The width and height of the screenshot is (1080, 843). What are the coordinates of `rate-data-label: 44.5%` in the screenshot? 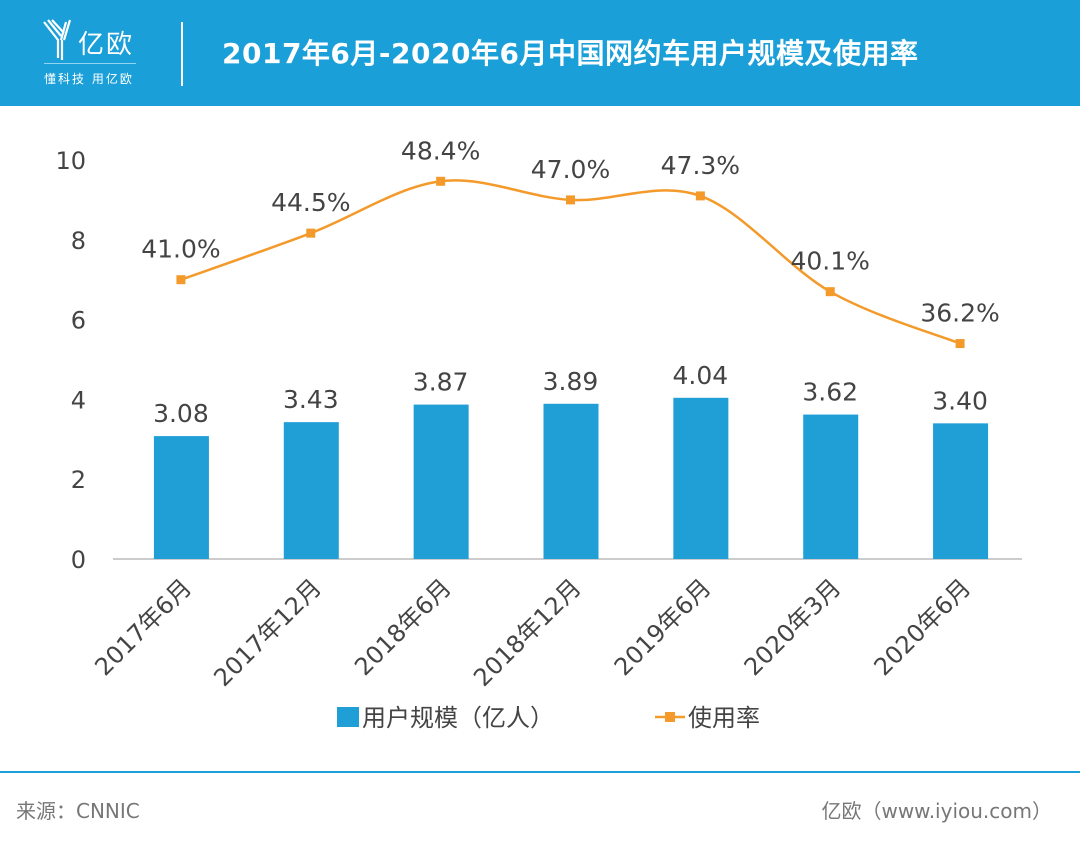 It's located at (310, 202).